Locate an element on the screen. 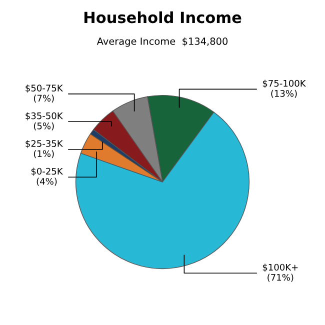  slice-label: $35-50K is located at coordinates (45, 116).